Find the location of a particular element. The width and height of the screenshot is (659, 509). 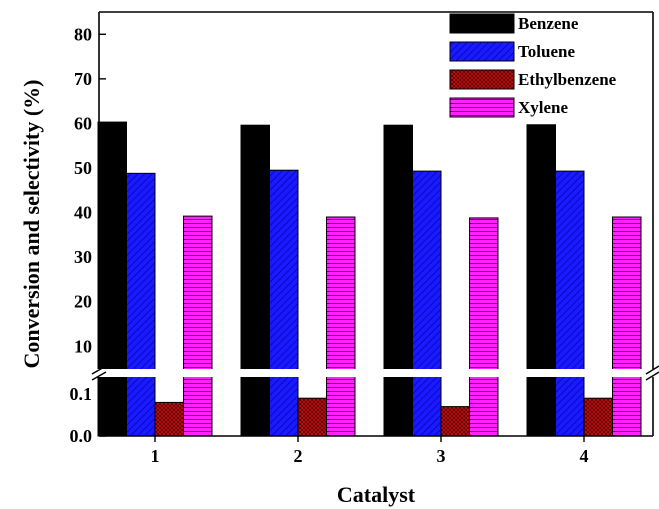

x-tick-label-2: 2 is located at coordinates (298, 456).